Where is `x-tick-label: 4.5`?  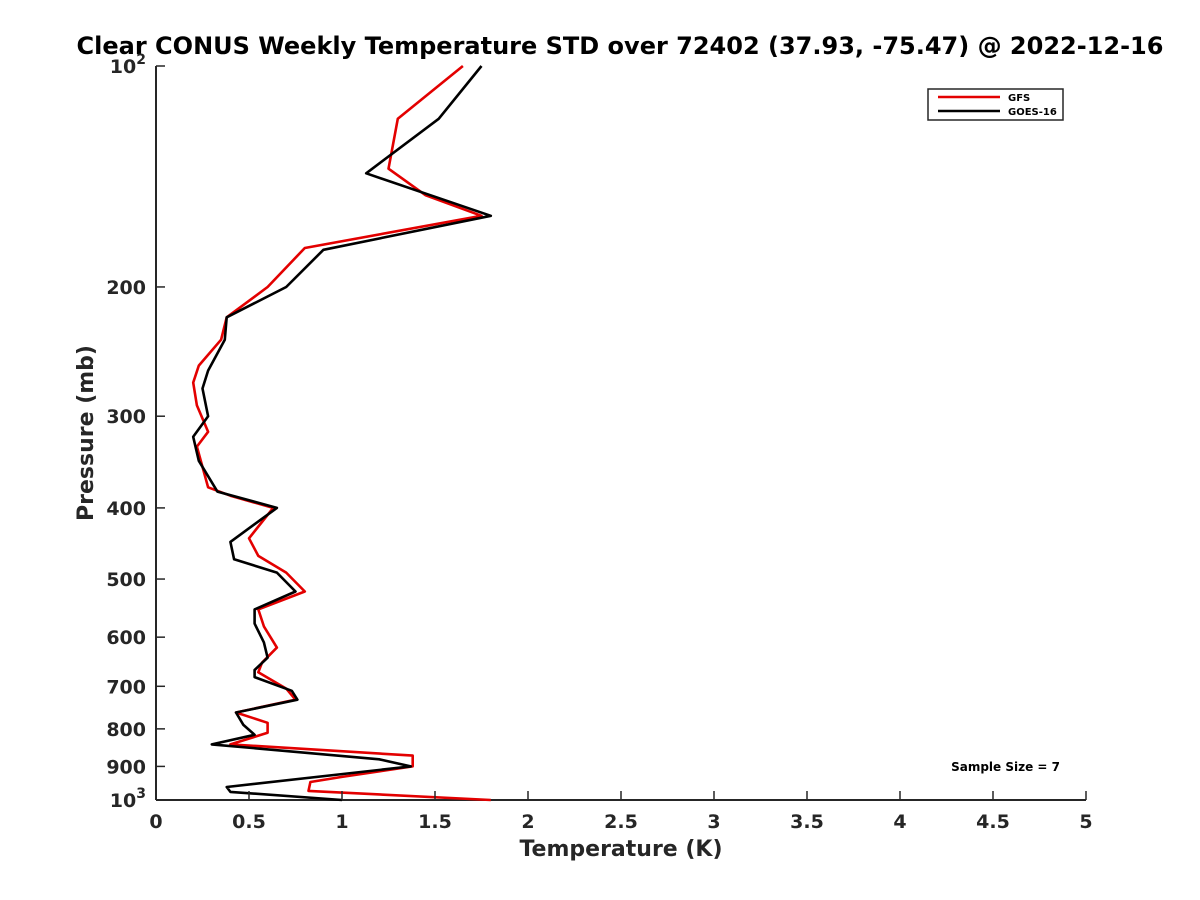 x-tick-label: 4.5 is located at coordinates (993, 822).